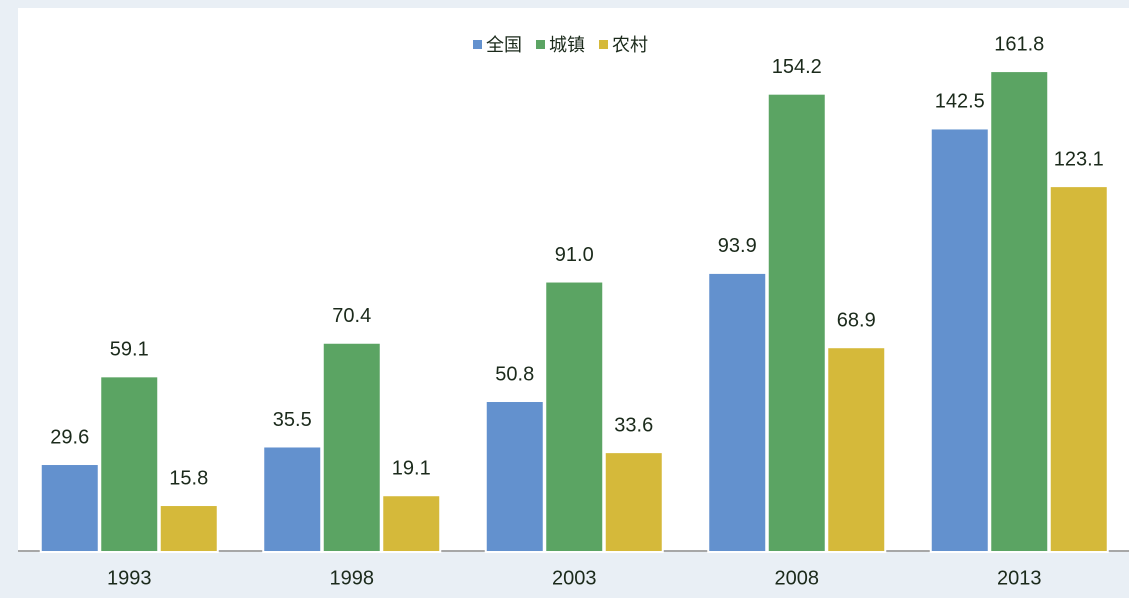 Image resolution: width=1129 pixels, height=598 pixels. Describe the element at coordinates (352, 578) in the screenshot. I see `x-tick-label: 1998` at that location.